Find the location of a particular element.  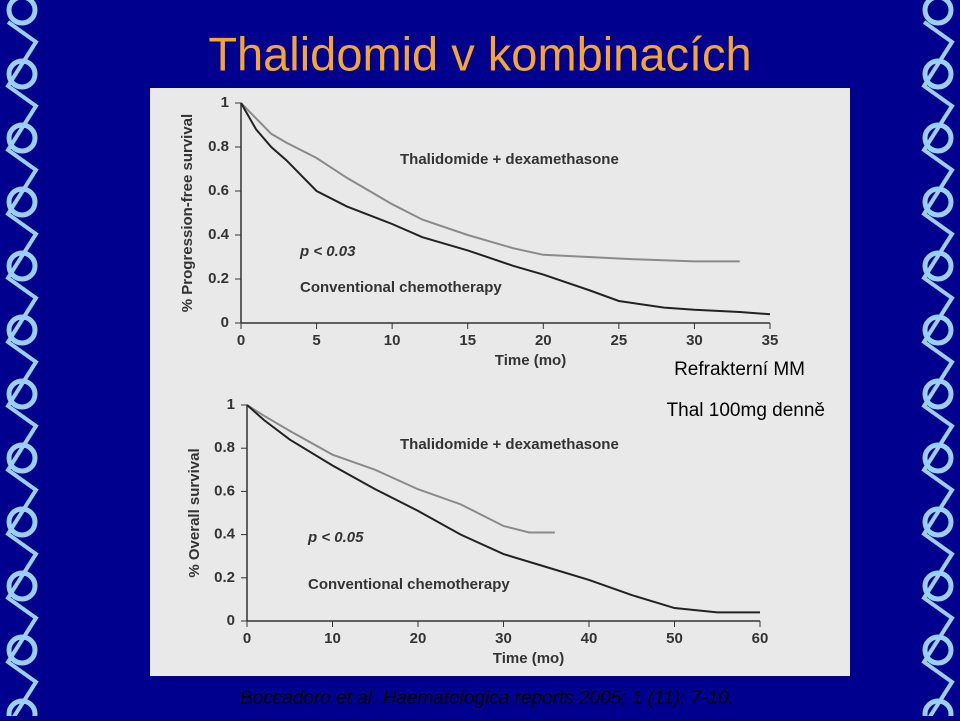

y-axis-label: % Overall survival is located at coordinates (194, 512).